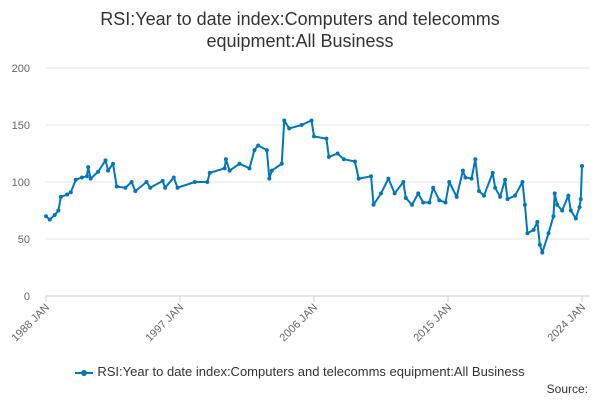  Describe the element at coordinates (21, 69) in the screenshot. I see `y-tick-label: 200` at that location.